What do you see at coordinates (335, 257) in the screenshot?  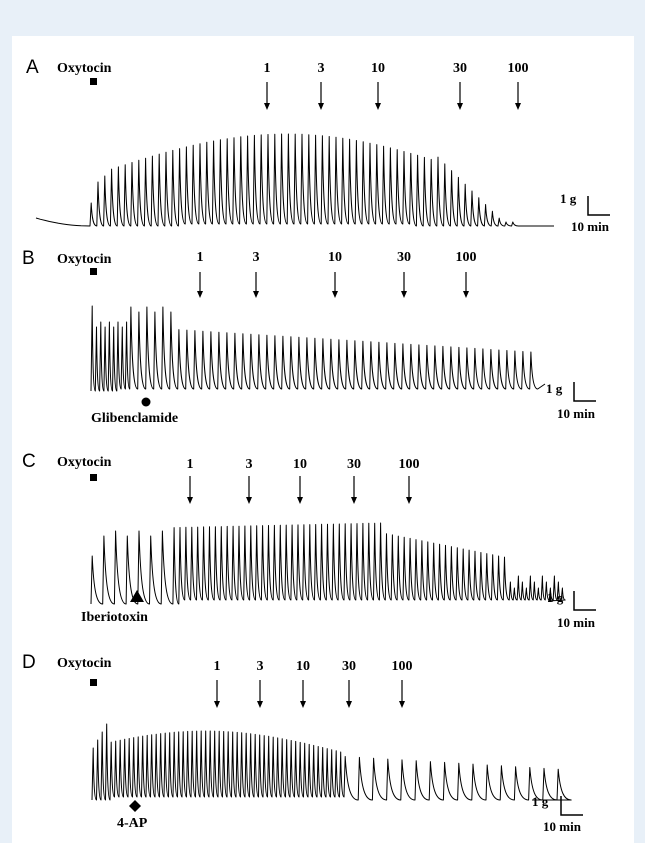 I see `conc-label-b-3: 10` at bounding box center [335, 257].